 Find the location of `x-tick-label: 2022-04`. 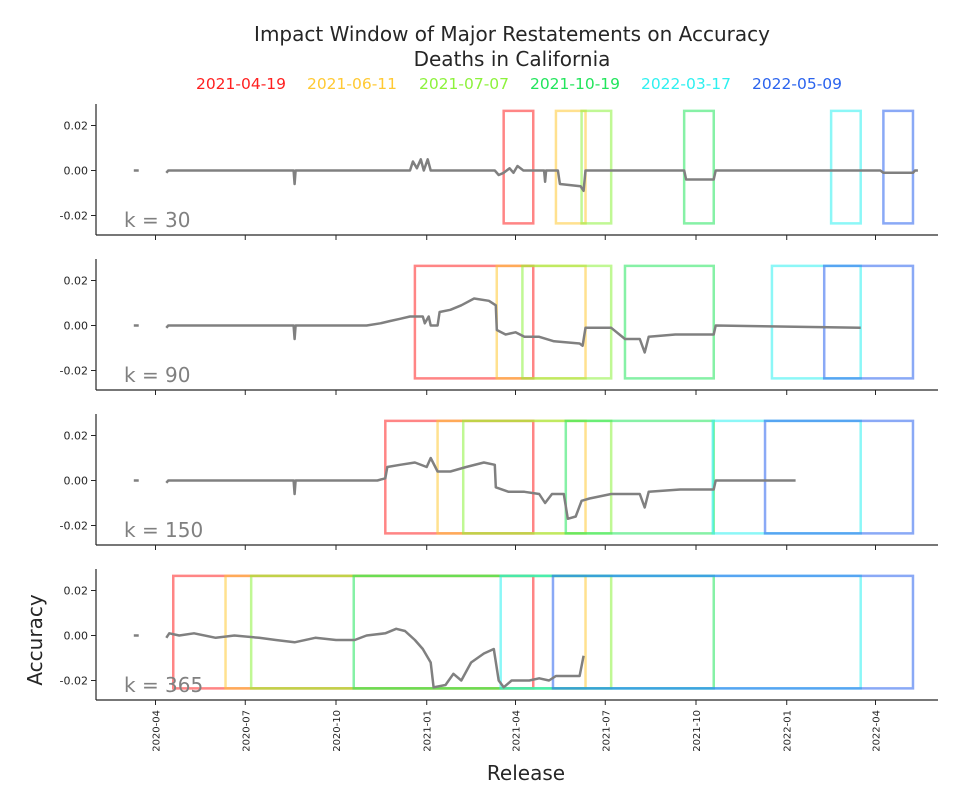

x-tick-label: 2022-04 is located at coordinates (877, 731).